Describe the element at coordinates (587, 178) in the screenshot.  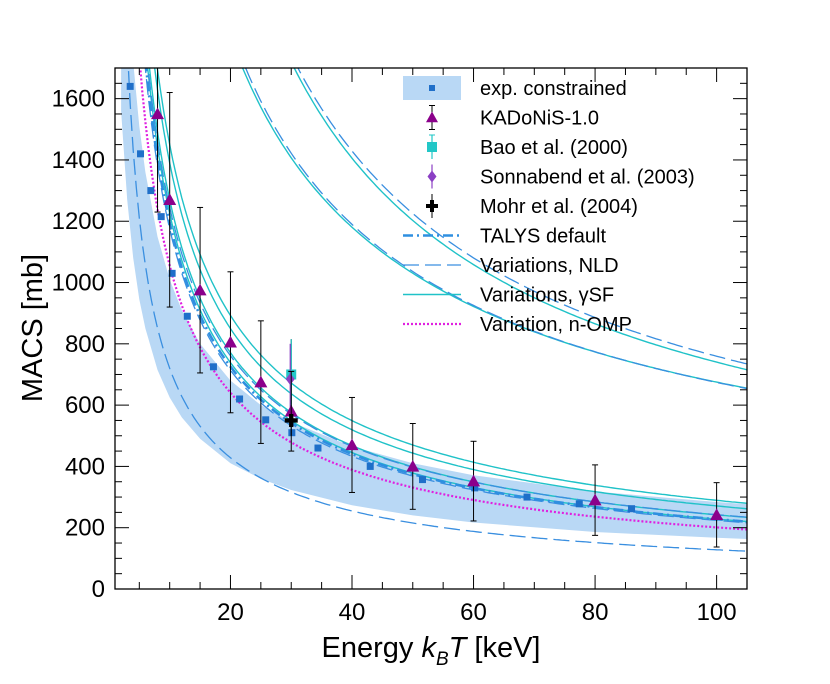
I see `legend-label-sonnabend: Sonnabend et al. (2003)` at that location.